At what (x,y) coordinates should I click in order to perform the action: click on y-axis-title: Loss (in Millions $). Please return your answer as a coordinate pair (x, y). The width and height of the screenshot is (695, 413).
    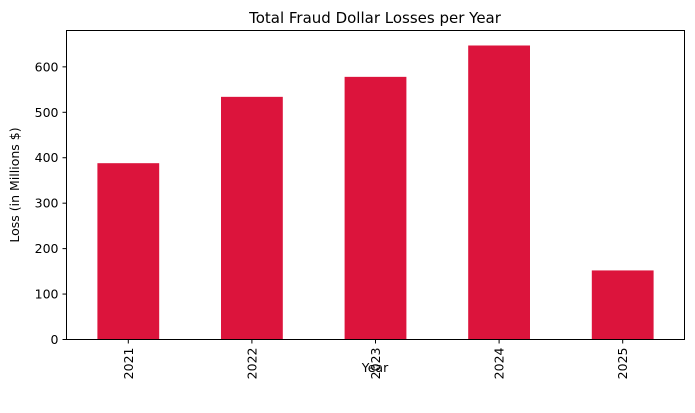
    Looking at the image, I should click on (14, 184).